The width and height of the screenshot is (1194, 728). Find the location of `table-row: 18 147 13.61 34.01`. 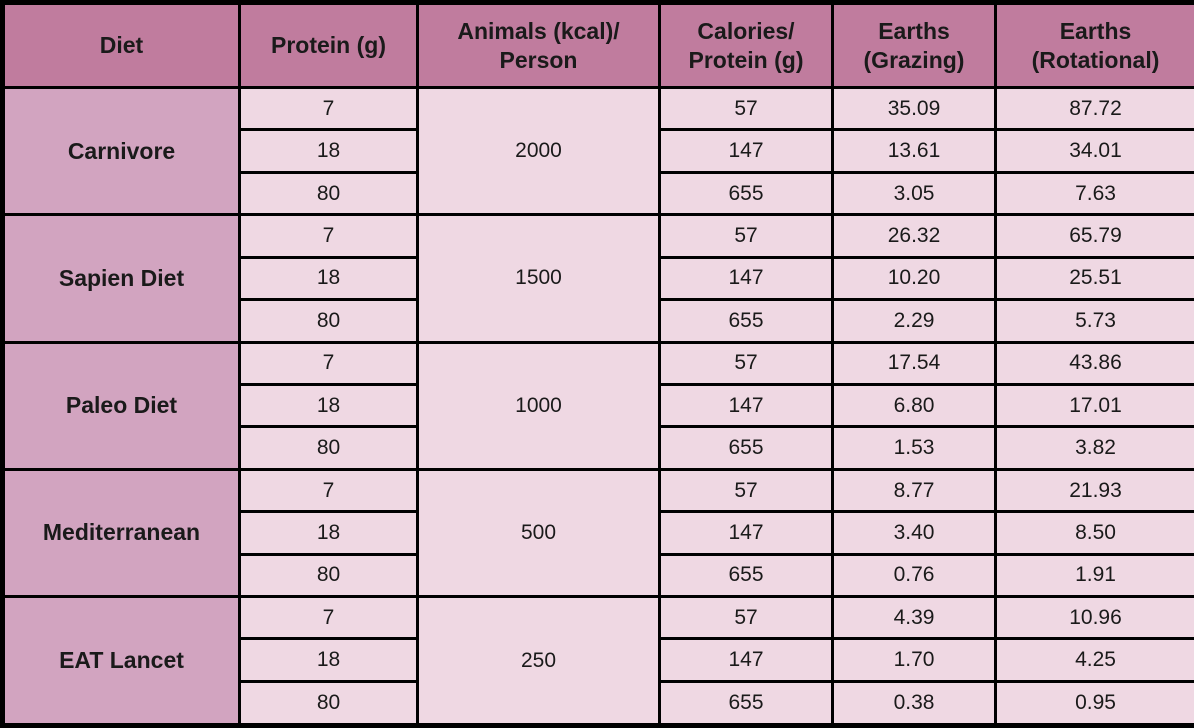

table-row: 18 147 13.61 34.01 is located at coordinates (598, 151).